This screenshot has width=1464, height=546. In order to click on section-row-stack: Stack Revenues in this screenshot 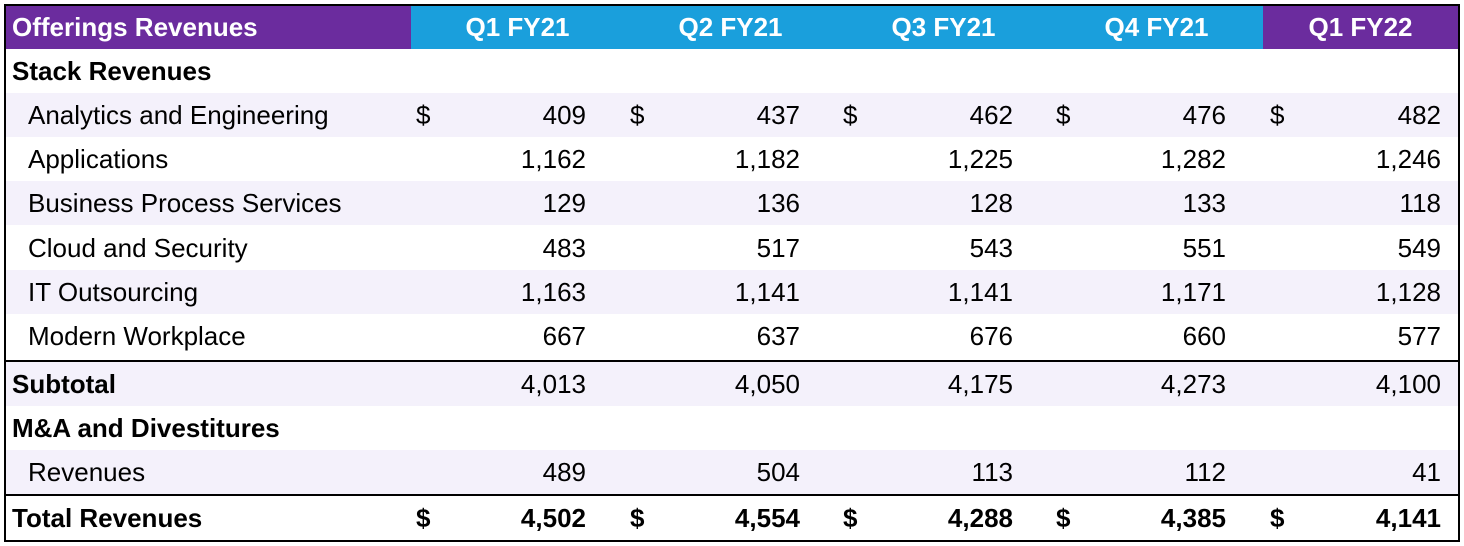, I will do `click(732, 71)`.